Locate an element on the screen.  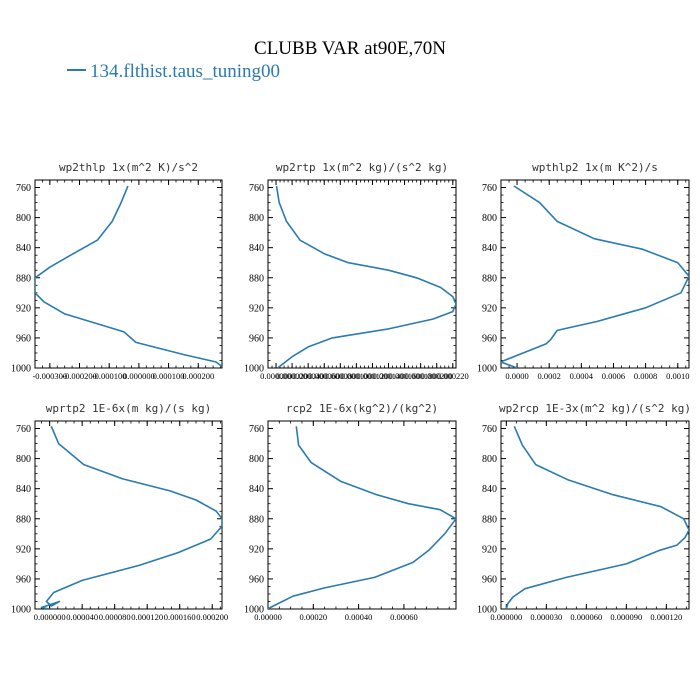
x-tick-label: 0.000220 is located at coordinates (453, 376).